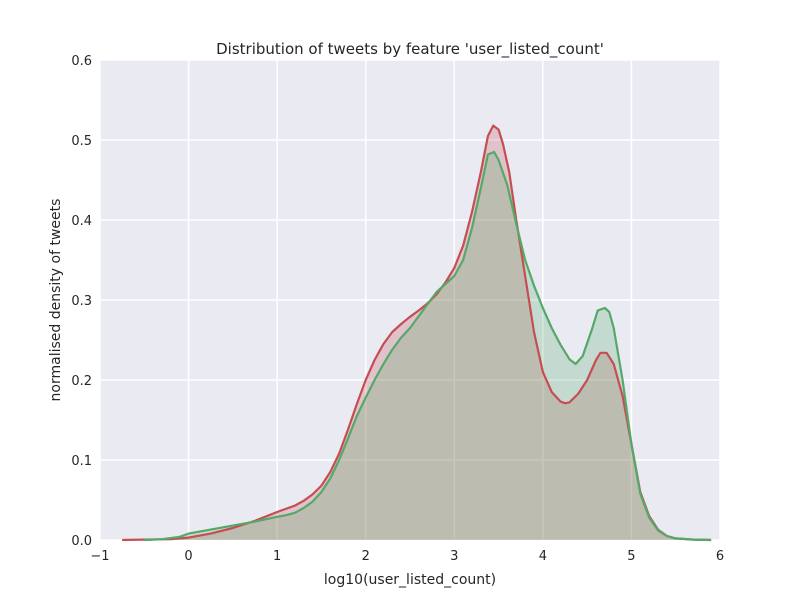 This screenshot has height=600, width=800. Describe the element at coordinates (81, 221) in the screenshot. I see `y-tick-label: 0.4` at that location.